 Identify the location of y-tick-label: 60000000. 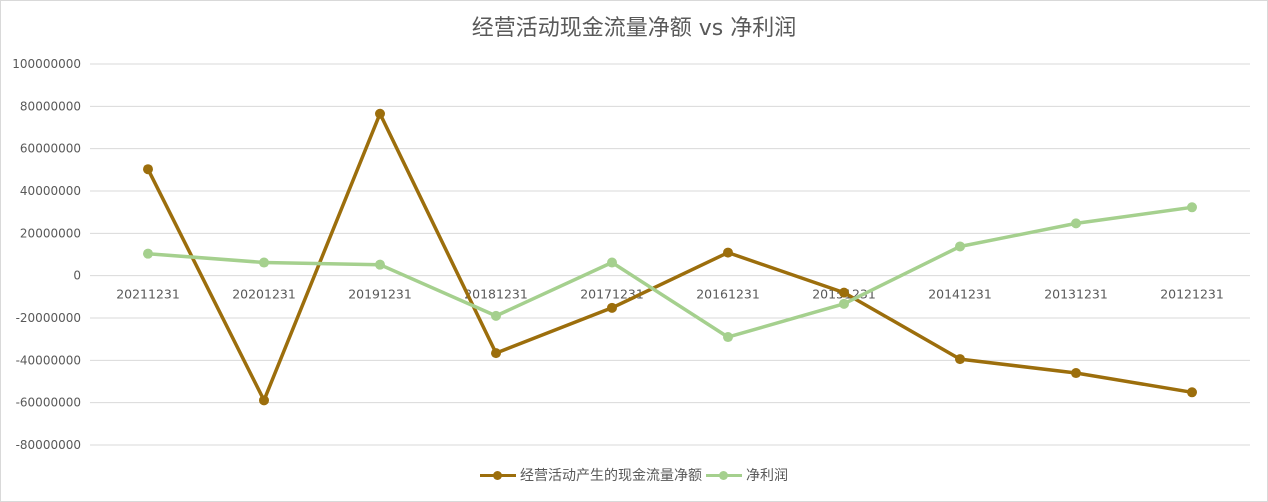
(50, 149).